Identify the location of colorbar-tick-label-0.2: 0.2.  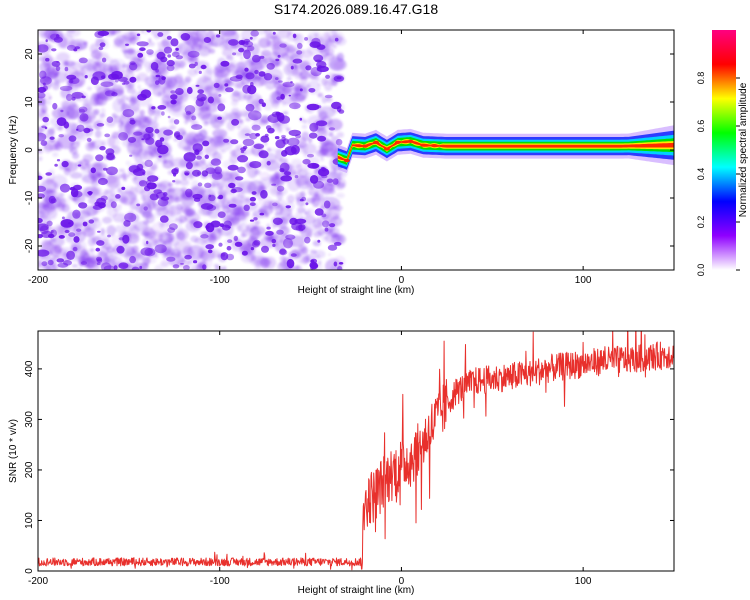
(701, 222).